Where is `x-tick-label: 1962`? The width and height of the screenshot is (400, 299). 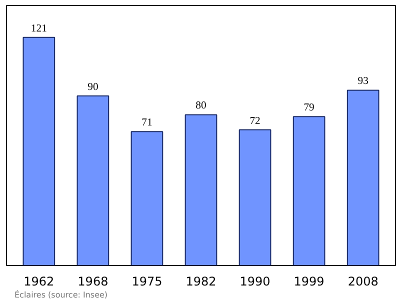
x-tick-label: 1962 is located at coordinates (39, 281).